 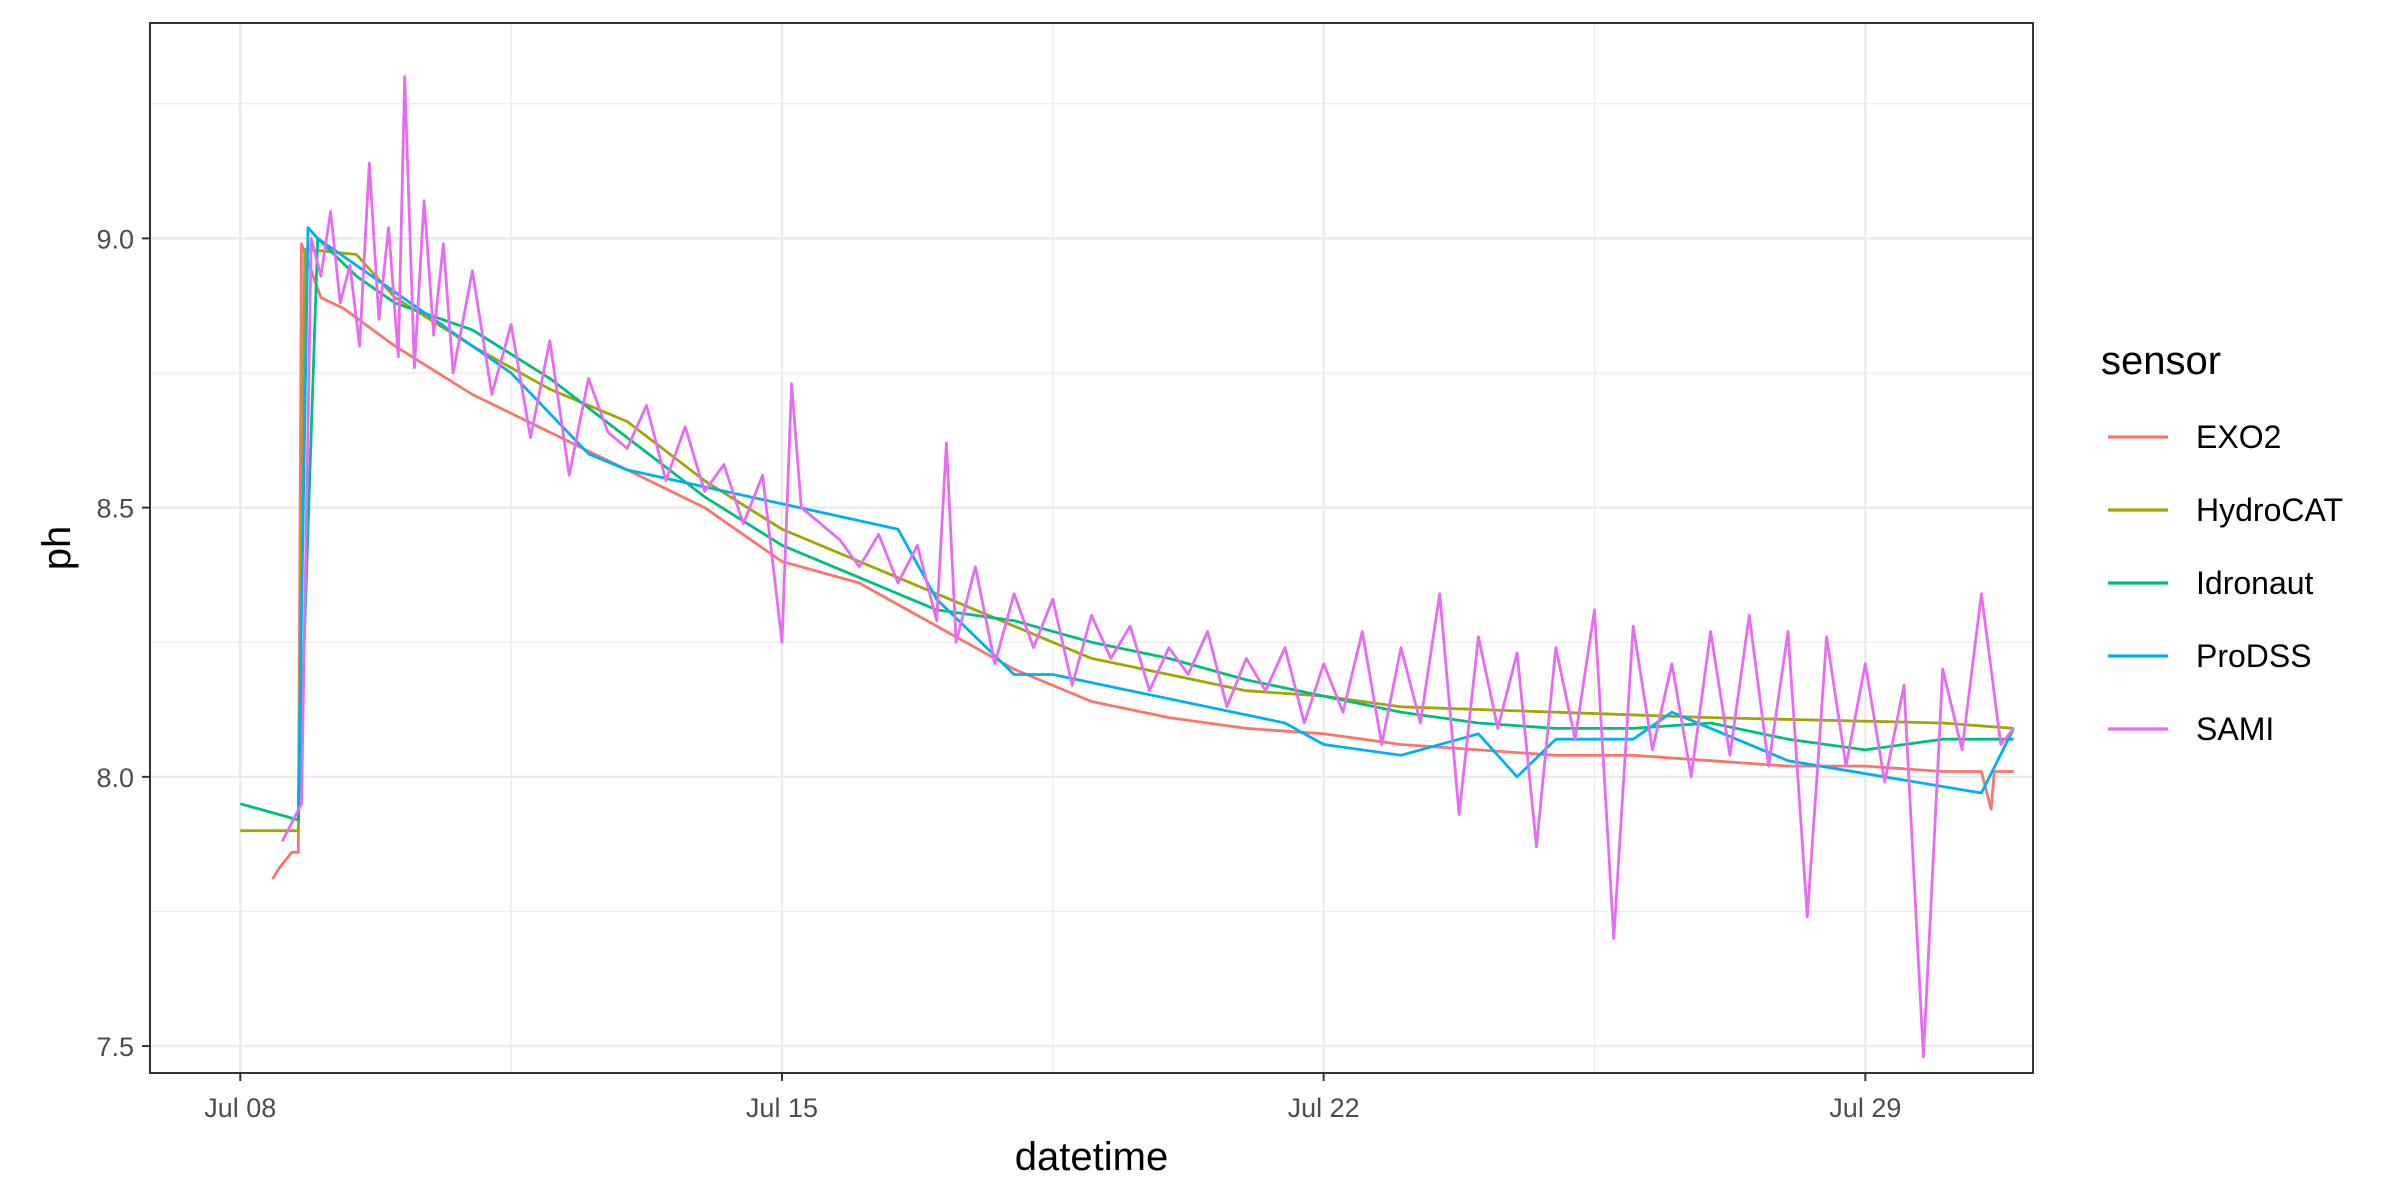 I want to click on legend-label-prodss: ProDSS, so click(x=2254, y=656).